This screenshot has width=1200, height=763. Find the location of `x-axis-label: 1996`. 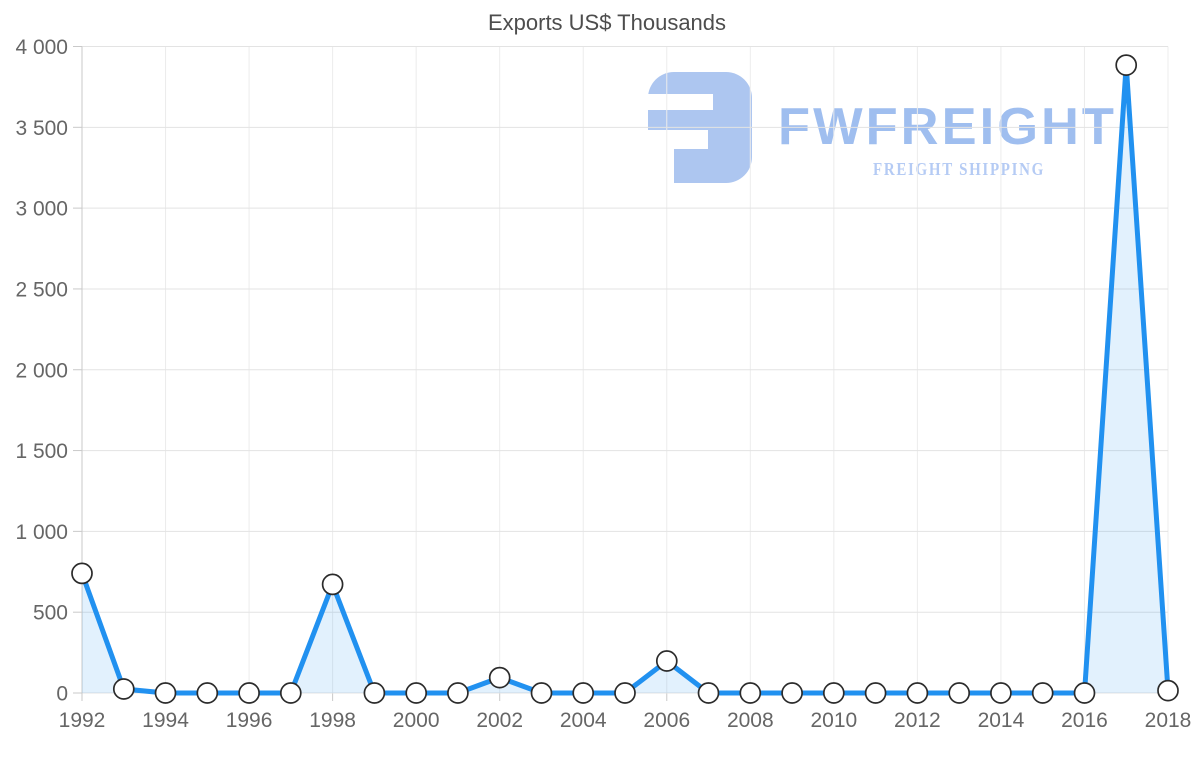

x-axis-label: 1996 is located at coordinates (249, 720).